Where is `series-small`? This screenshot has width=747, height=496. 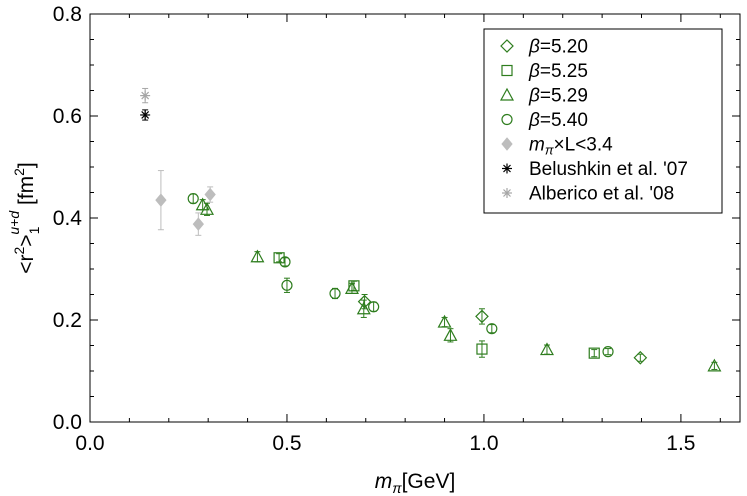
series-small is located at coordinates (185, 203).